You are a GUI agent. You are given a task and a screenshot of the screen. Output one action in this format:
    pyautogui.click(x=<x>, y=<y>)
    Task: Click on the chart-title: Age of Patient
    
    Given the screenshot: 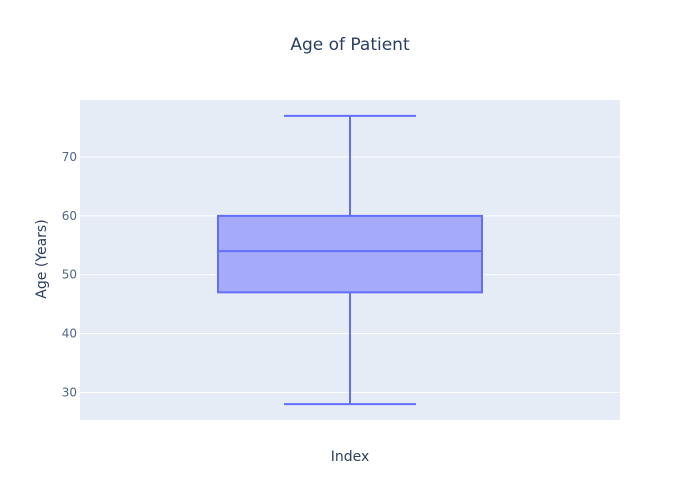 What is the action you would take?
    pyautogui.click(x=350, y=45)
    